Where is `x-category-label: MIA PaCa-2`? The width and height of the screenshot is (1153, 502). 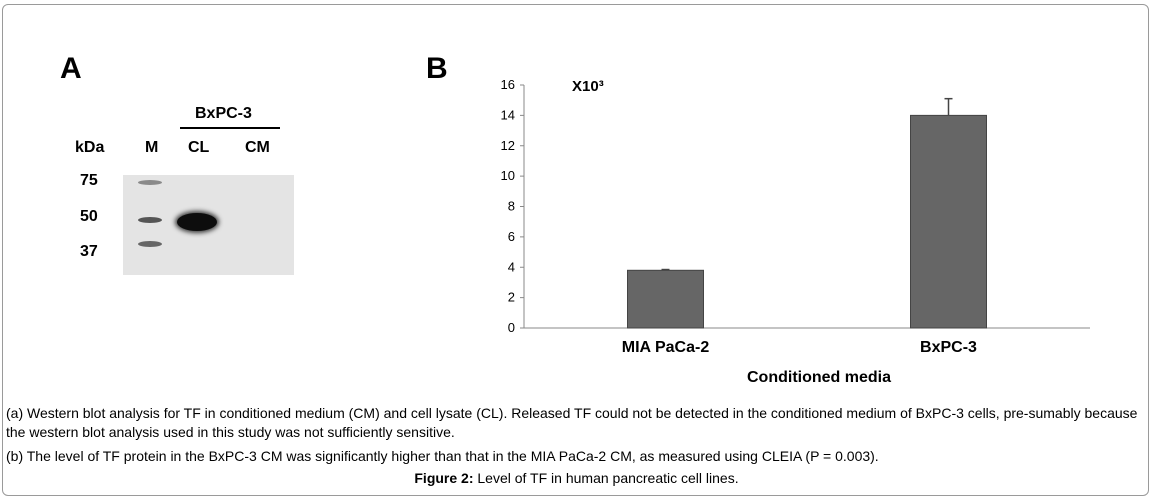 x-category-label: MIA PaCa-2 is located at coordinates (666, 347).